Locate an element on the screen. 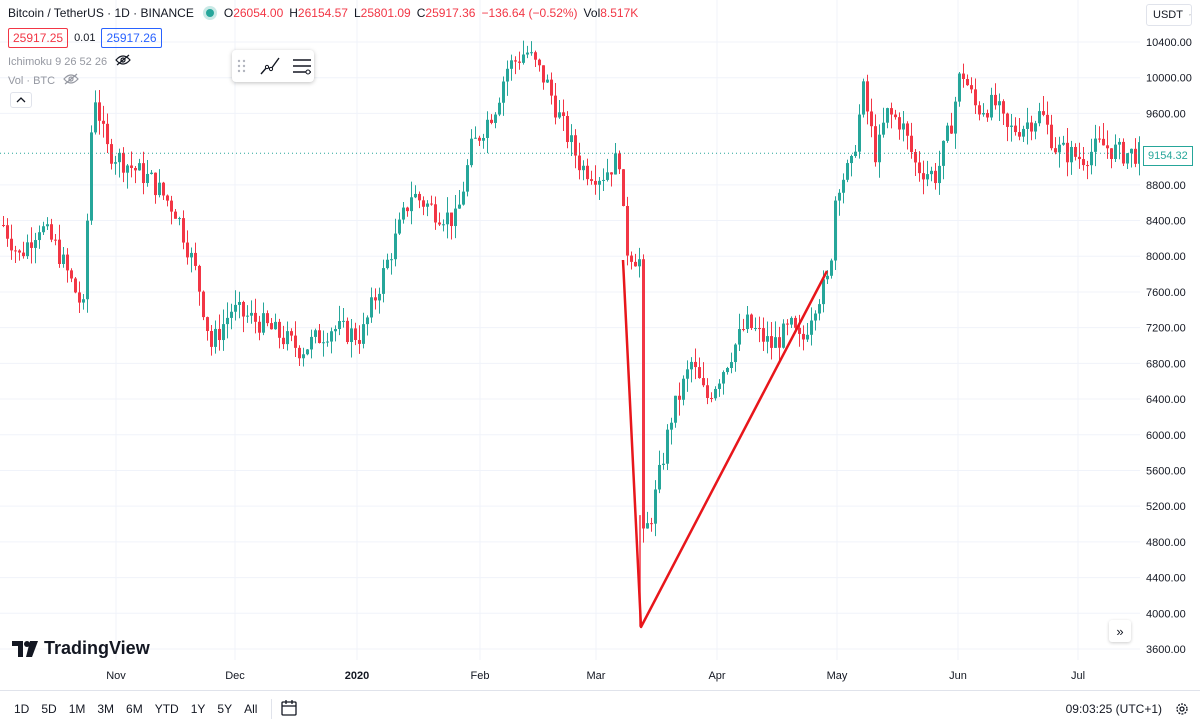 This screenshot has width=1200, height=727. spread-value: 0.01 is located at coordinates (85, 38).